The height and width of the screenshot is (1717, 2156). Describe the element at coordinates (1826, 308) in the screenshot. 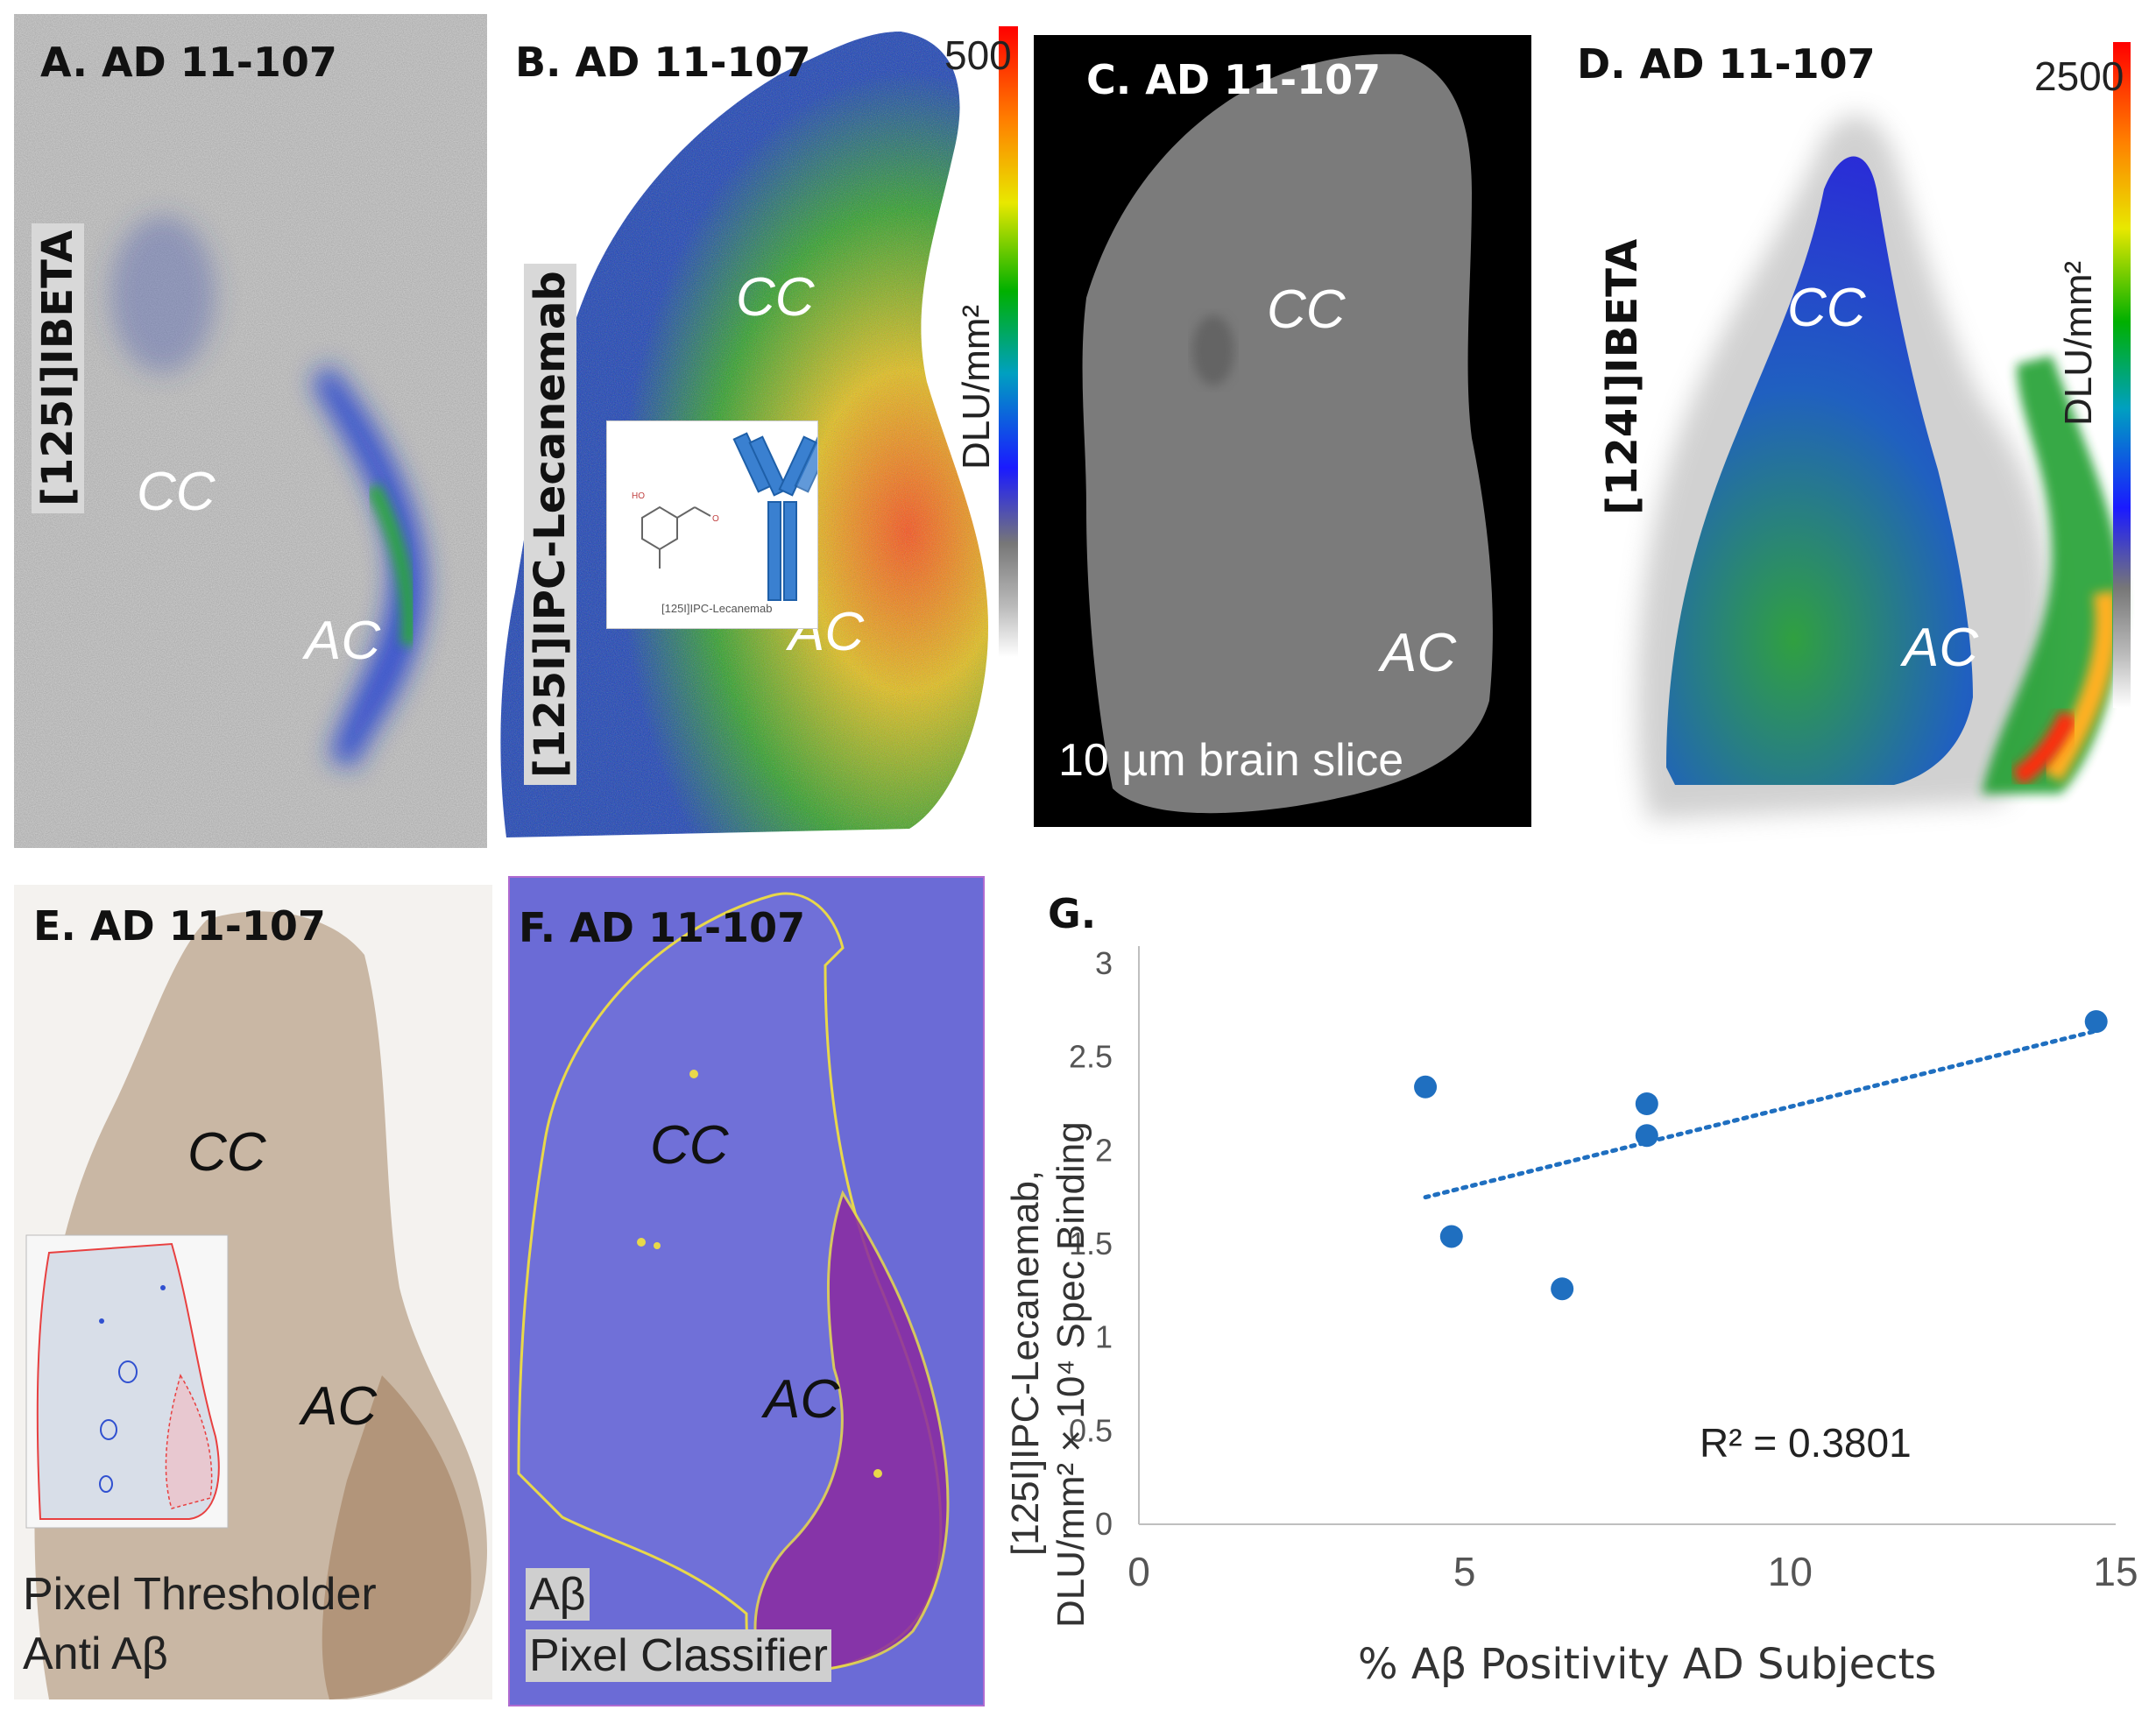

I see `panel-d-region-cc: CC` at that location.